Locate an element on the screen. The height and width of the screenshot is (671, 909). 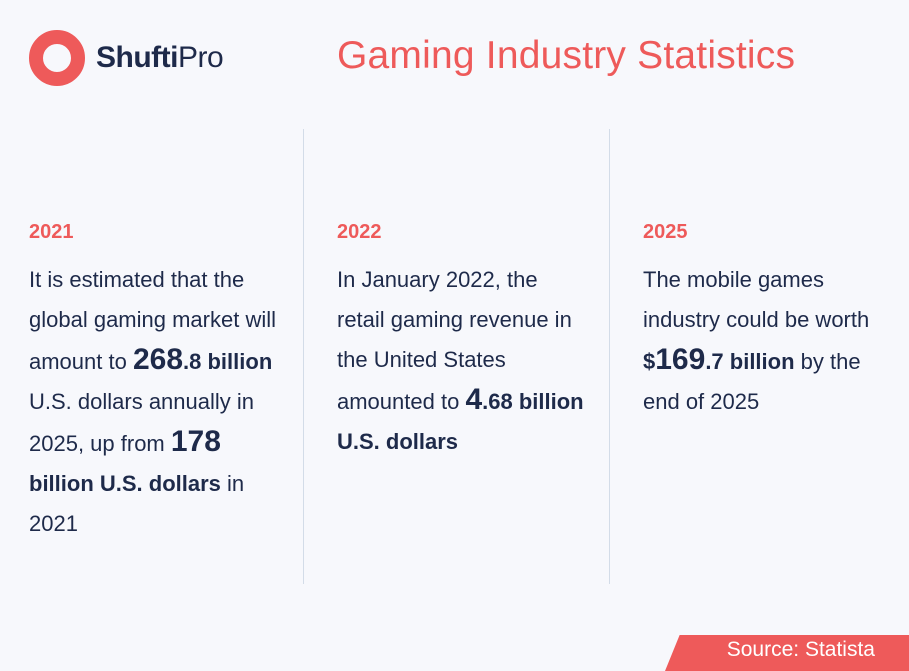
stat-text: The mobile games industry could be worth is located at coordinates (756, 299).